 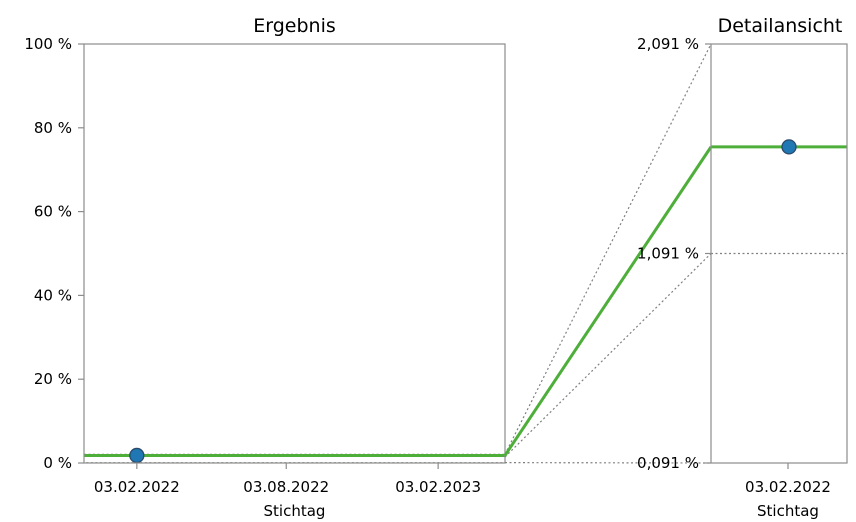 I want to click on main-y-axis: 0 % 20 % 40 % 60 % 80 % 100 %, so click(x=54, y=253).